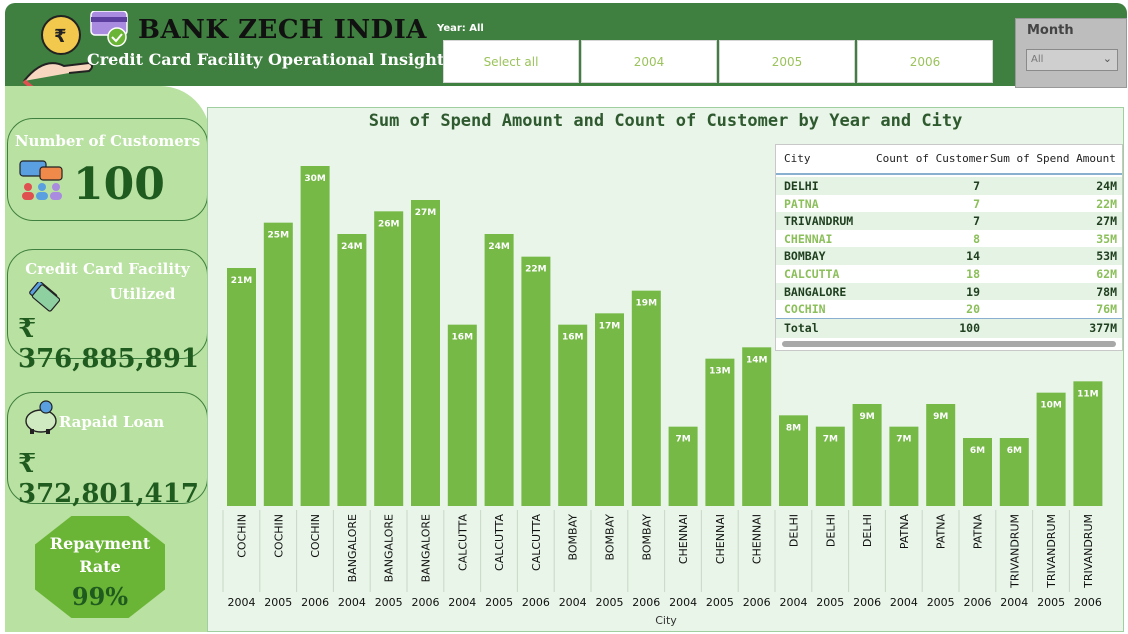  What do you see at coordinates (949, 274) in the screenshot?
I see `table-row: CALCUTTA 18 62M` at bounding box center [949, 274].